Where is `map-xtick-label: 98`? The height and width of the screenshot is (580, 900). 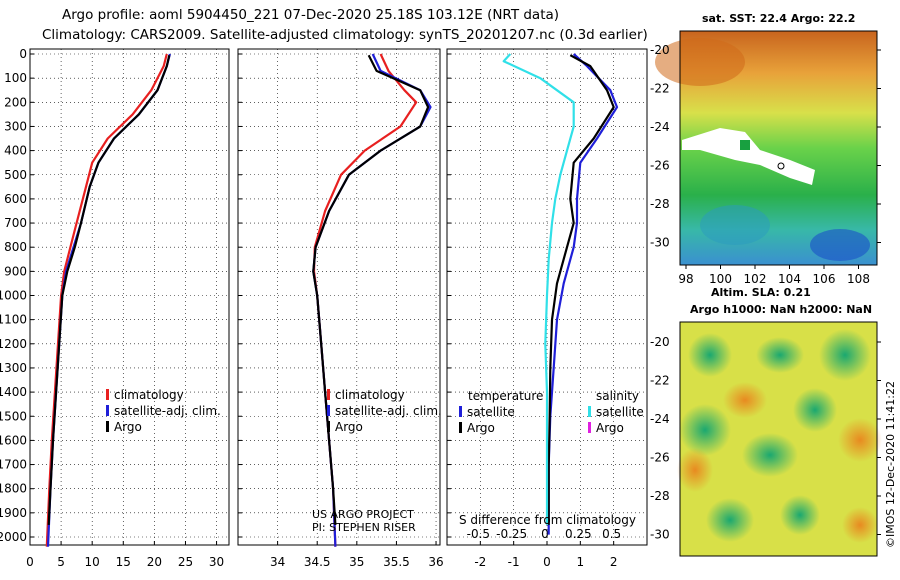 map-xtick-label: 98 is located at coordinates (685, 279).